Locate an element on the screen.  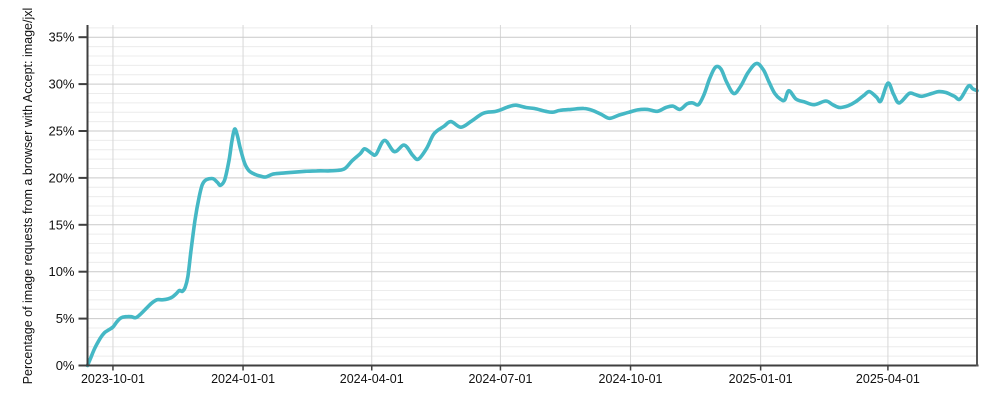
x-tick-label: 2024-10-01 is located at coordinates (631, 379).